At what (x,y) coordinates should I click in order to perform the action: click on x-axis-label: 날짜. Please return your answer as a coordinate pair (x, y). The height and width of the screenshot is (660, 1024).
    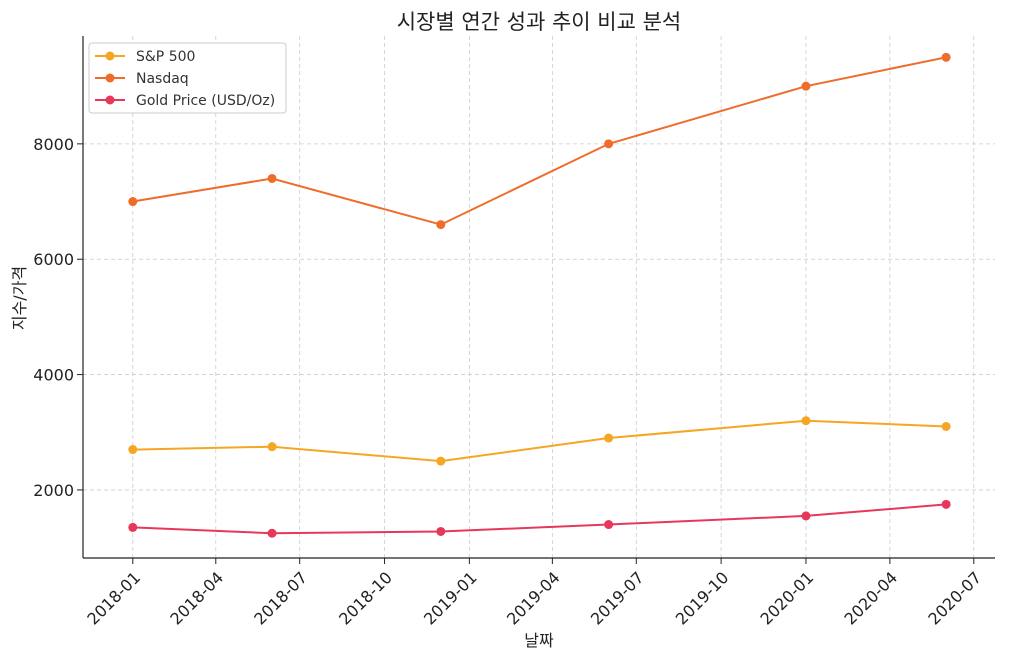
    Looking at the image, I should click on (539, 640).